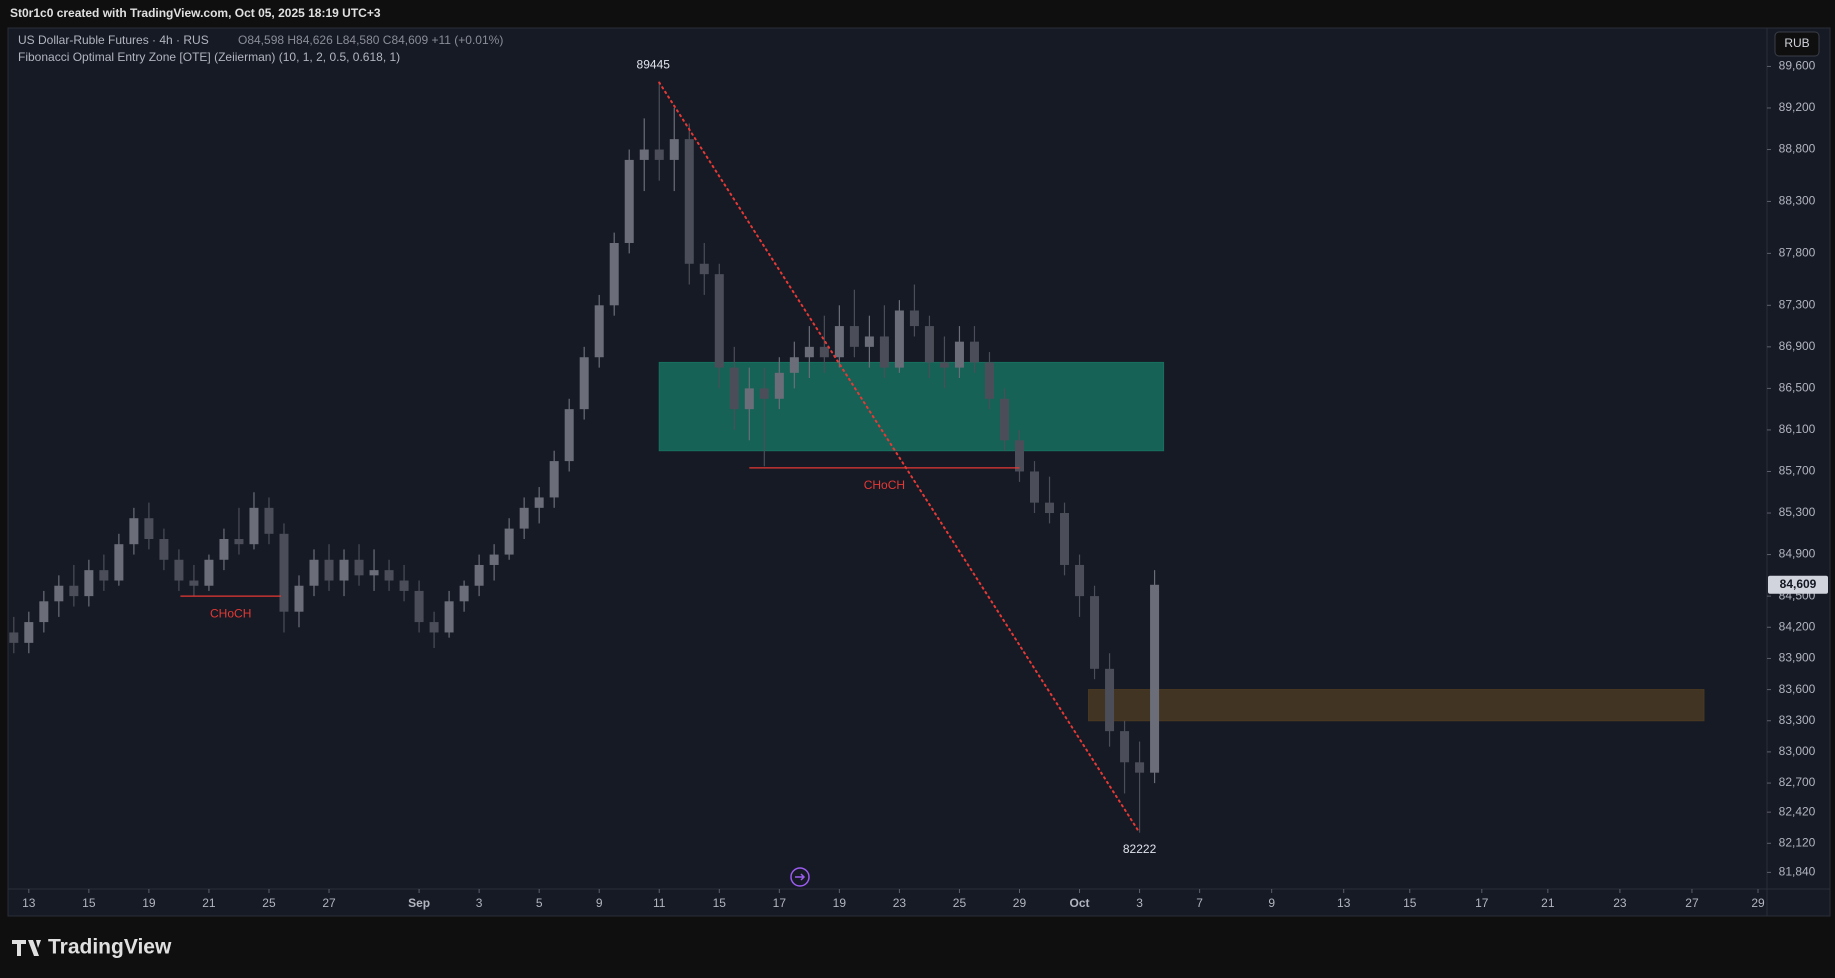  Describe the element at coordinates (1797, 107) in the screenshot. I see `y-tick-label: 89,200` at that location.